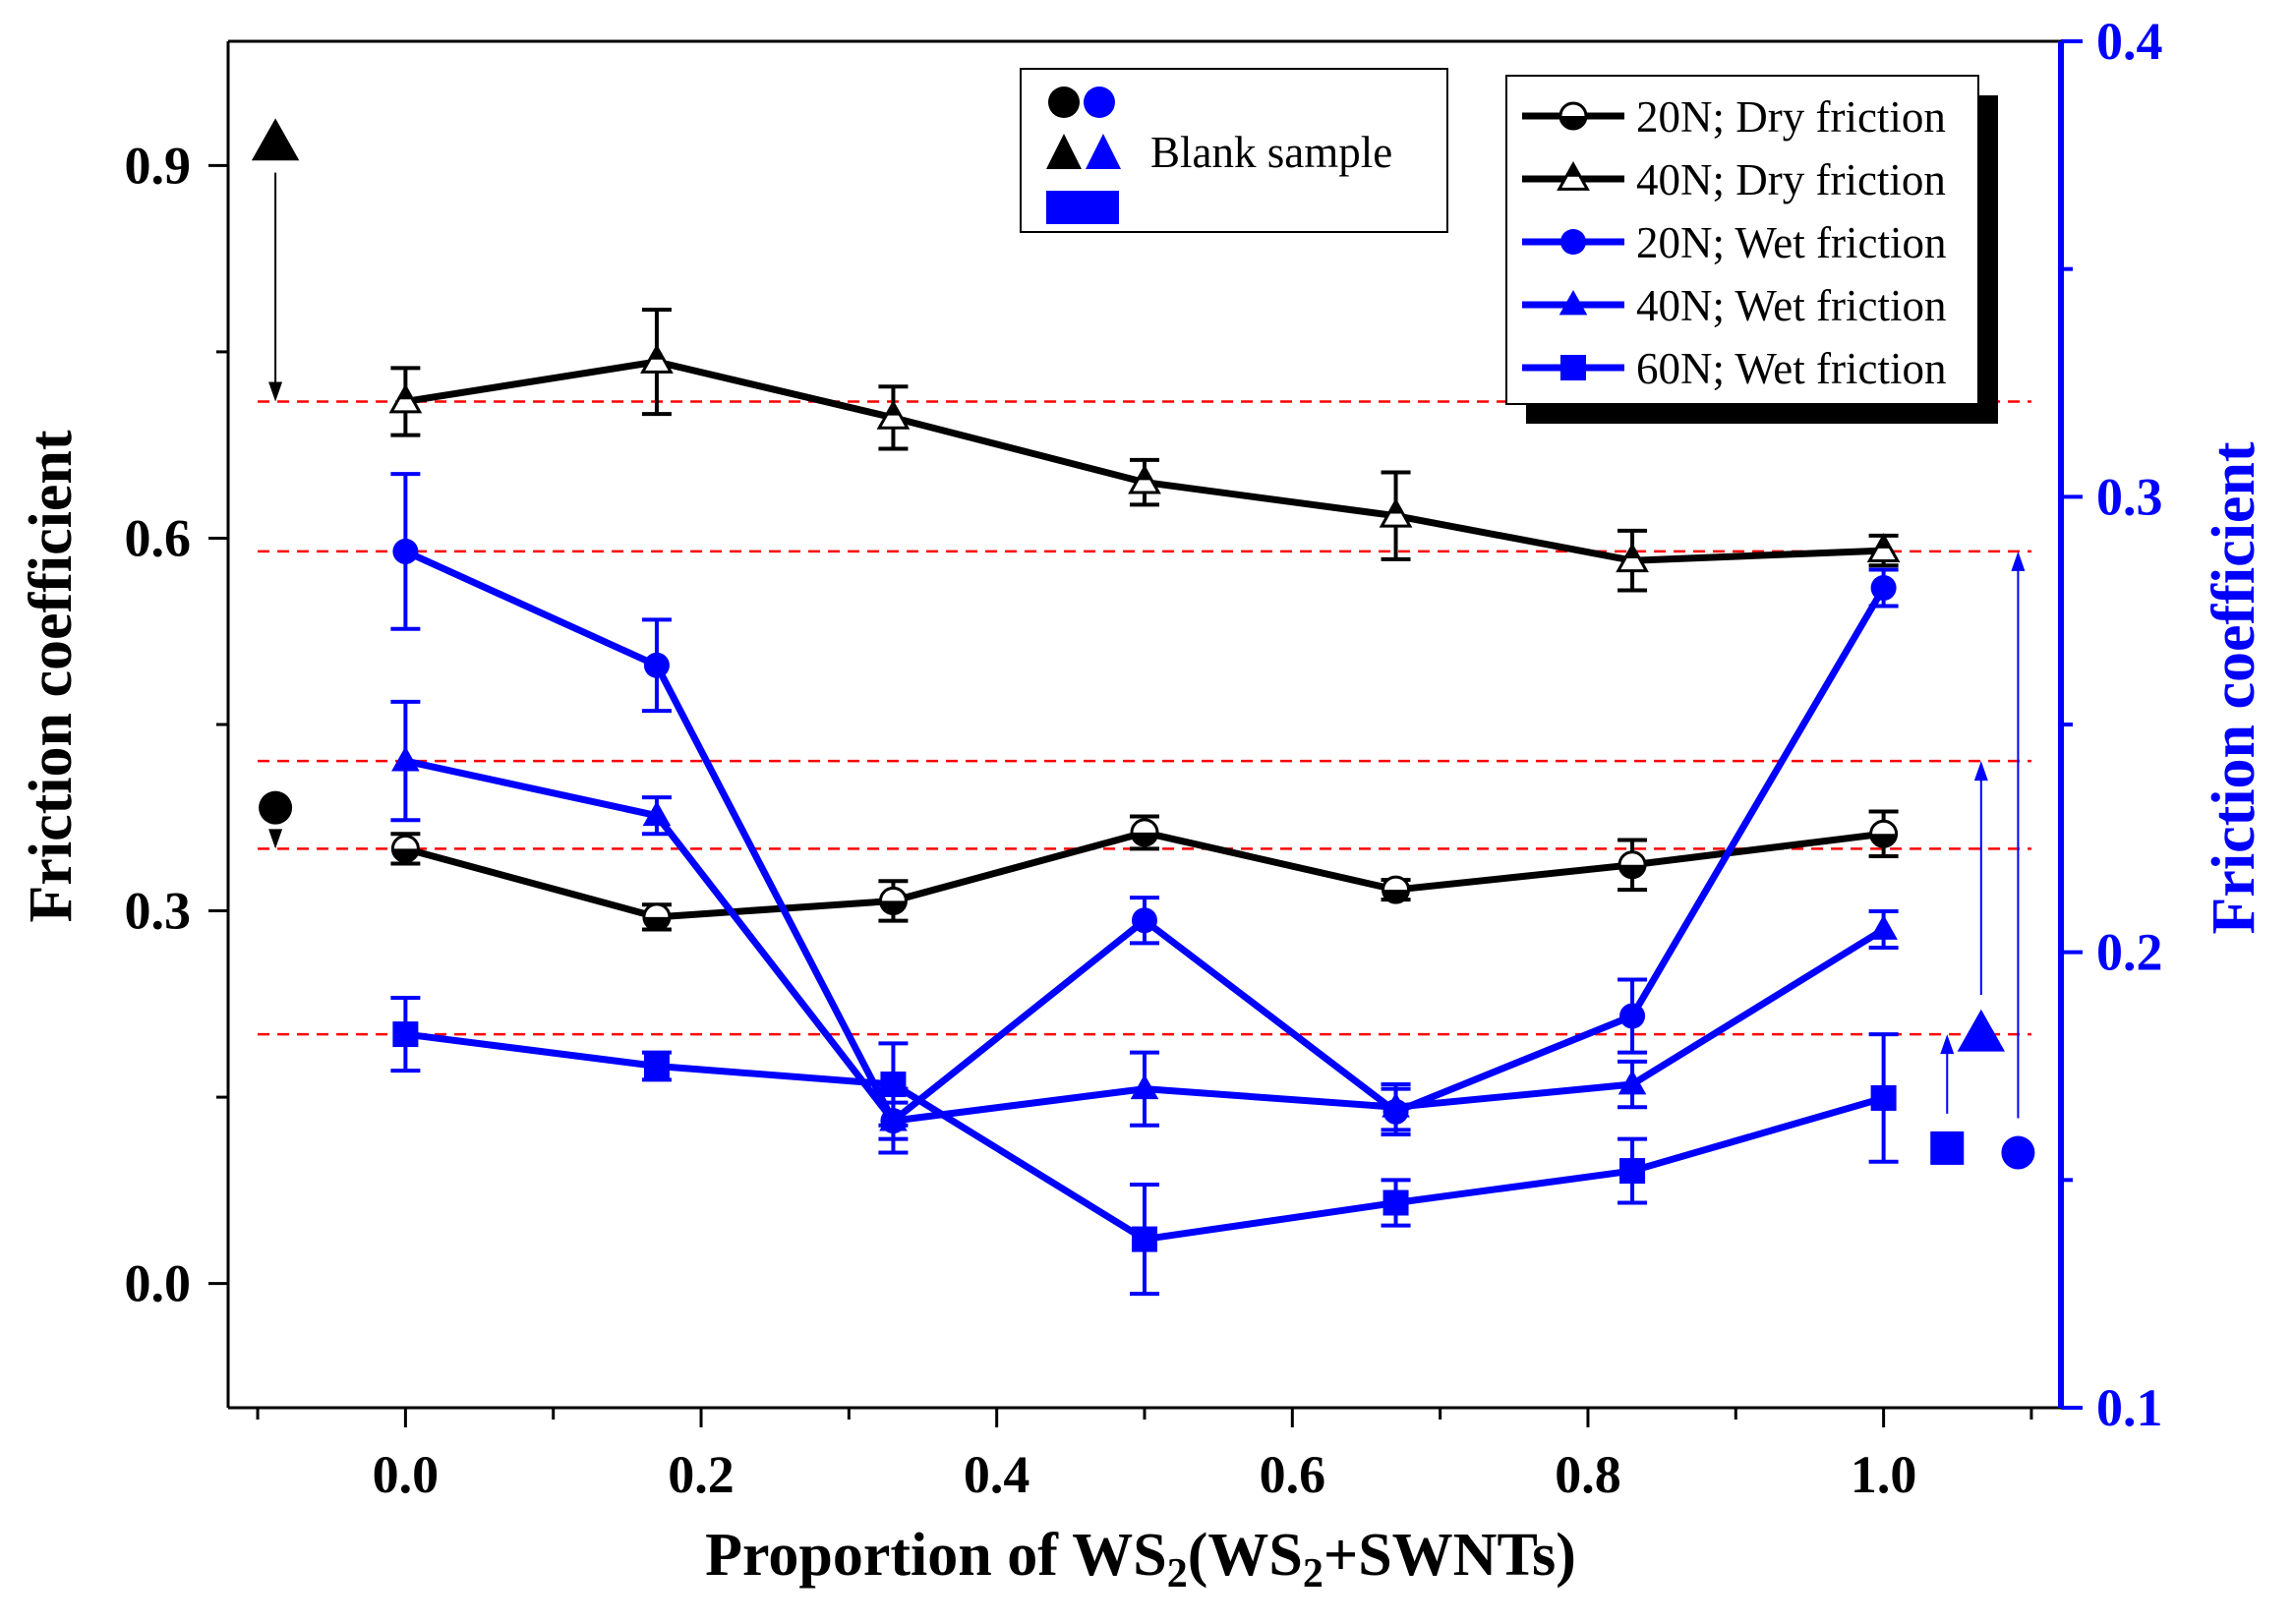 Image resolution: width=2293 pixels, height=1624 pixels. What do you see at coordinates (1271, 152) in the screenshot?
I see `blank-legend-label: Blank sample` at bounding box center [1271, 152].